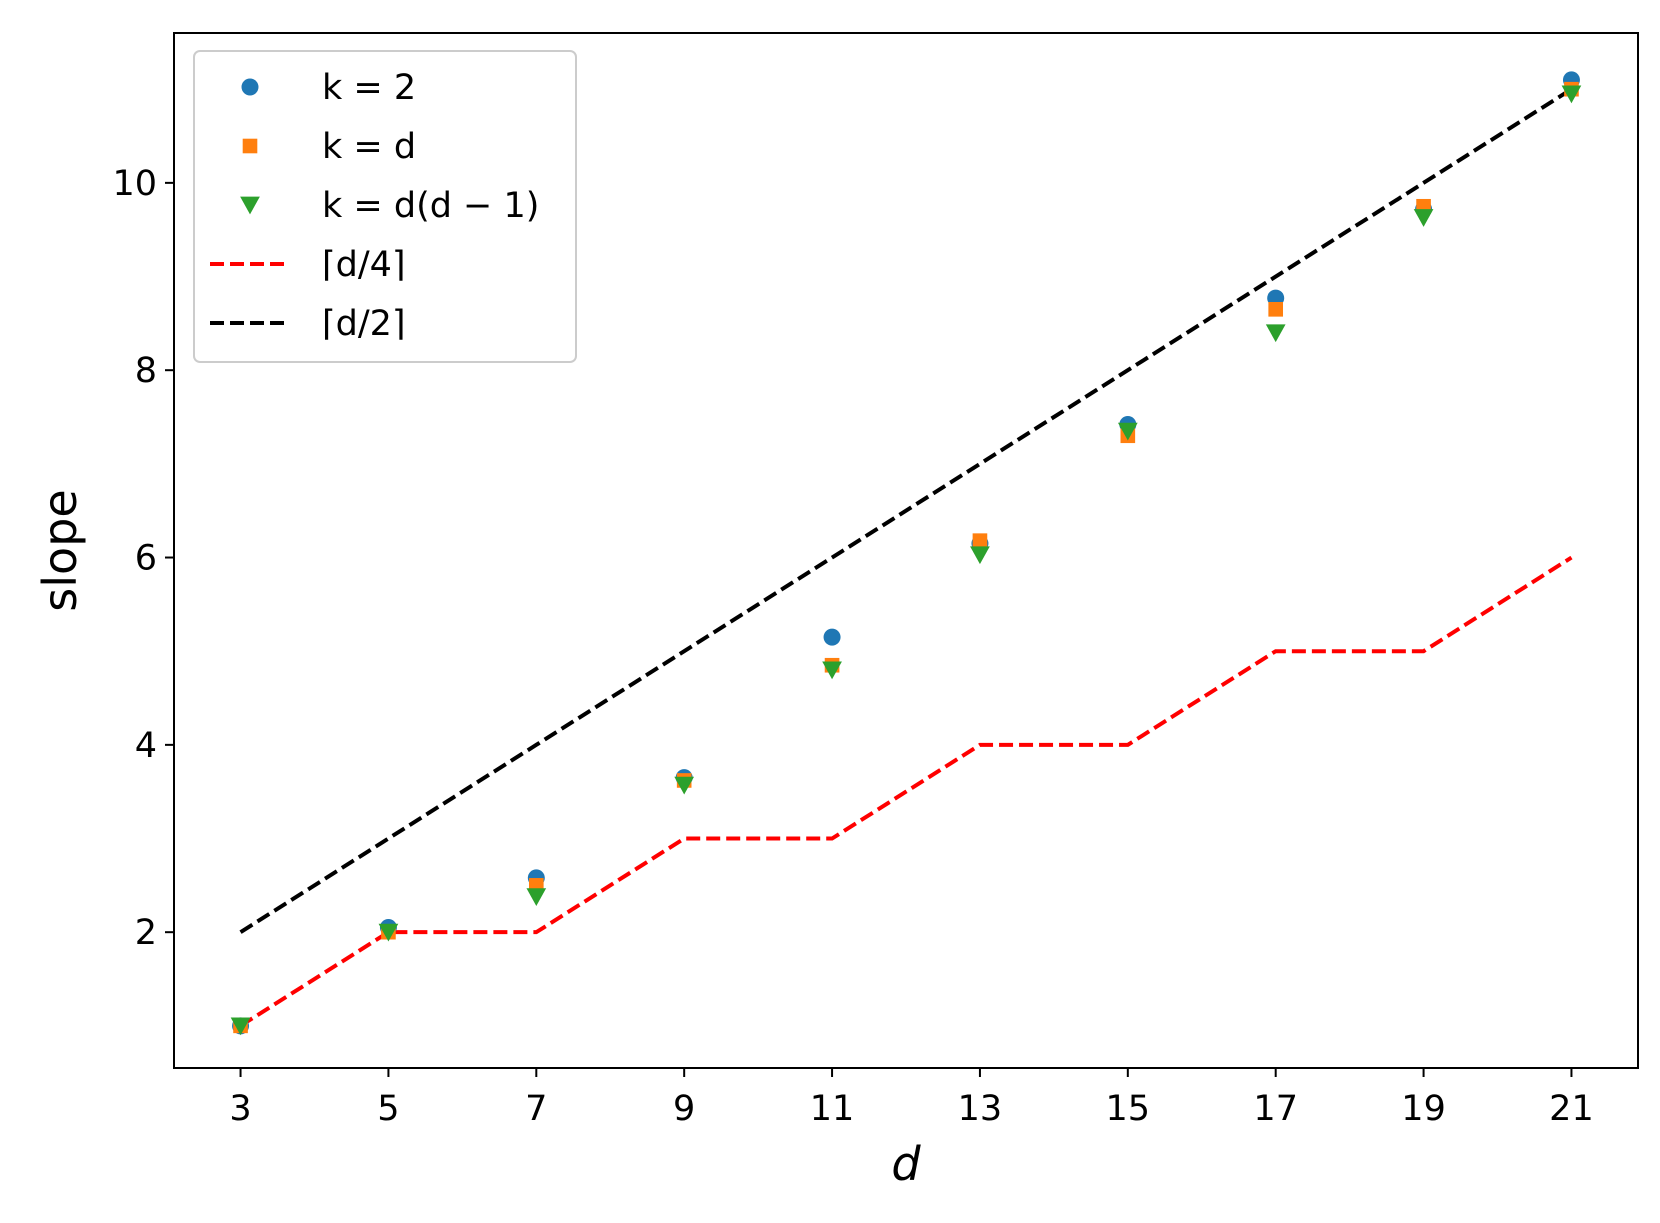 Image resolution: width=1660 pixels, height=1223 pixels. I want to click on legend-label: k = 2, so click(369, 88).